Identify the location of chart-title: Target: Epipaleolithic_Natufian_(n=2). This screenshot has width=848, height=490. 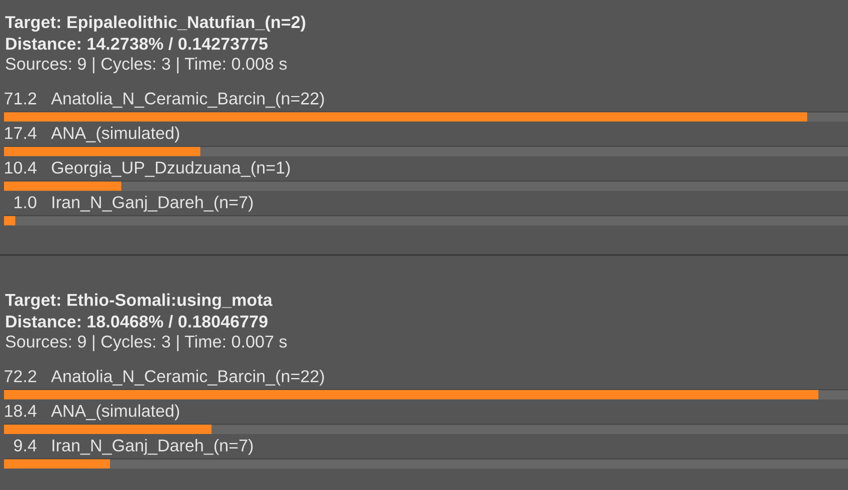
(155, 24).